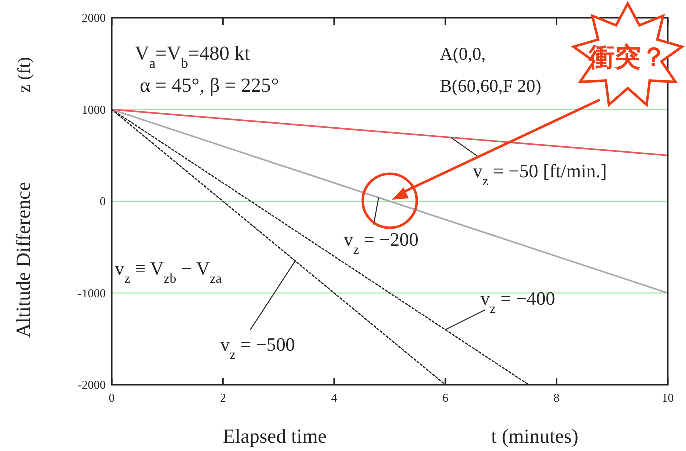 Image resolution: width=686 pixels, height=451 pixels. Describe the element at coordinates (627, 58) in the screenshot. I see `annotation: 衝突？` at that location.